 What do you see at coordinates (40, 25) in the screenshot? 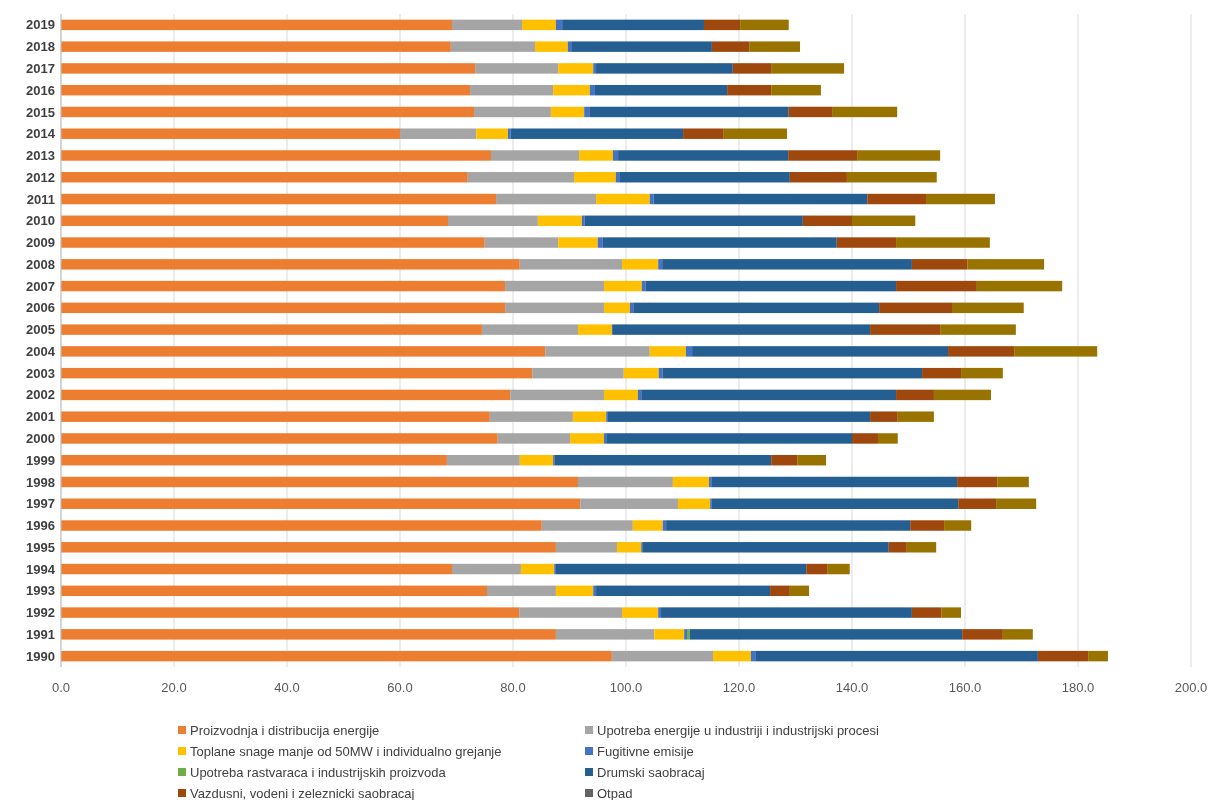
I see `y-tick-label: 2019` at bounding box center [40, 25].